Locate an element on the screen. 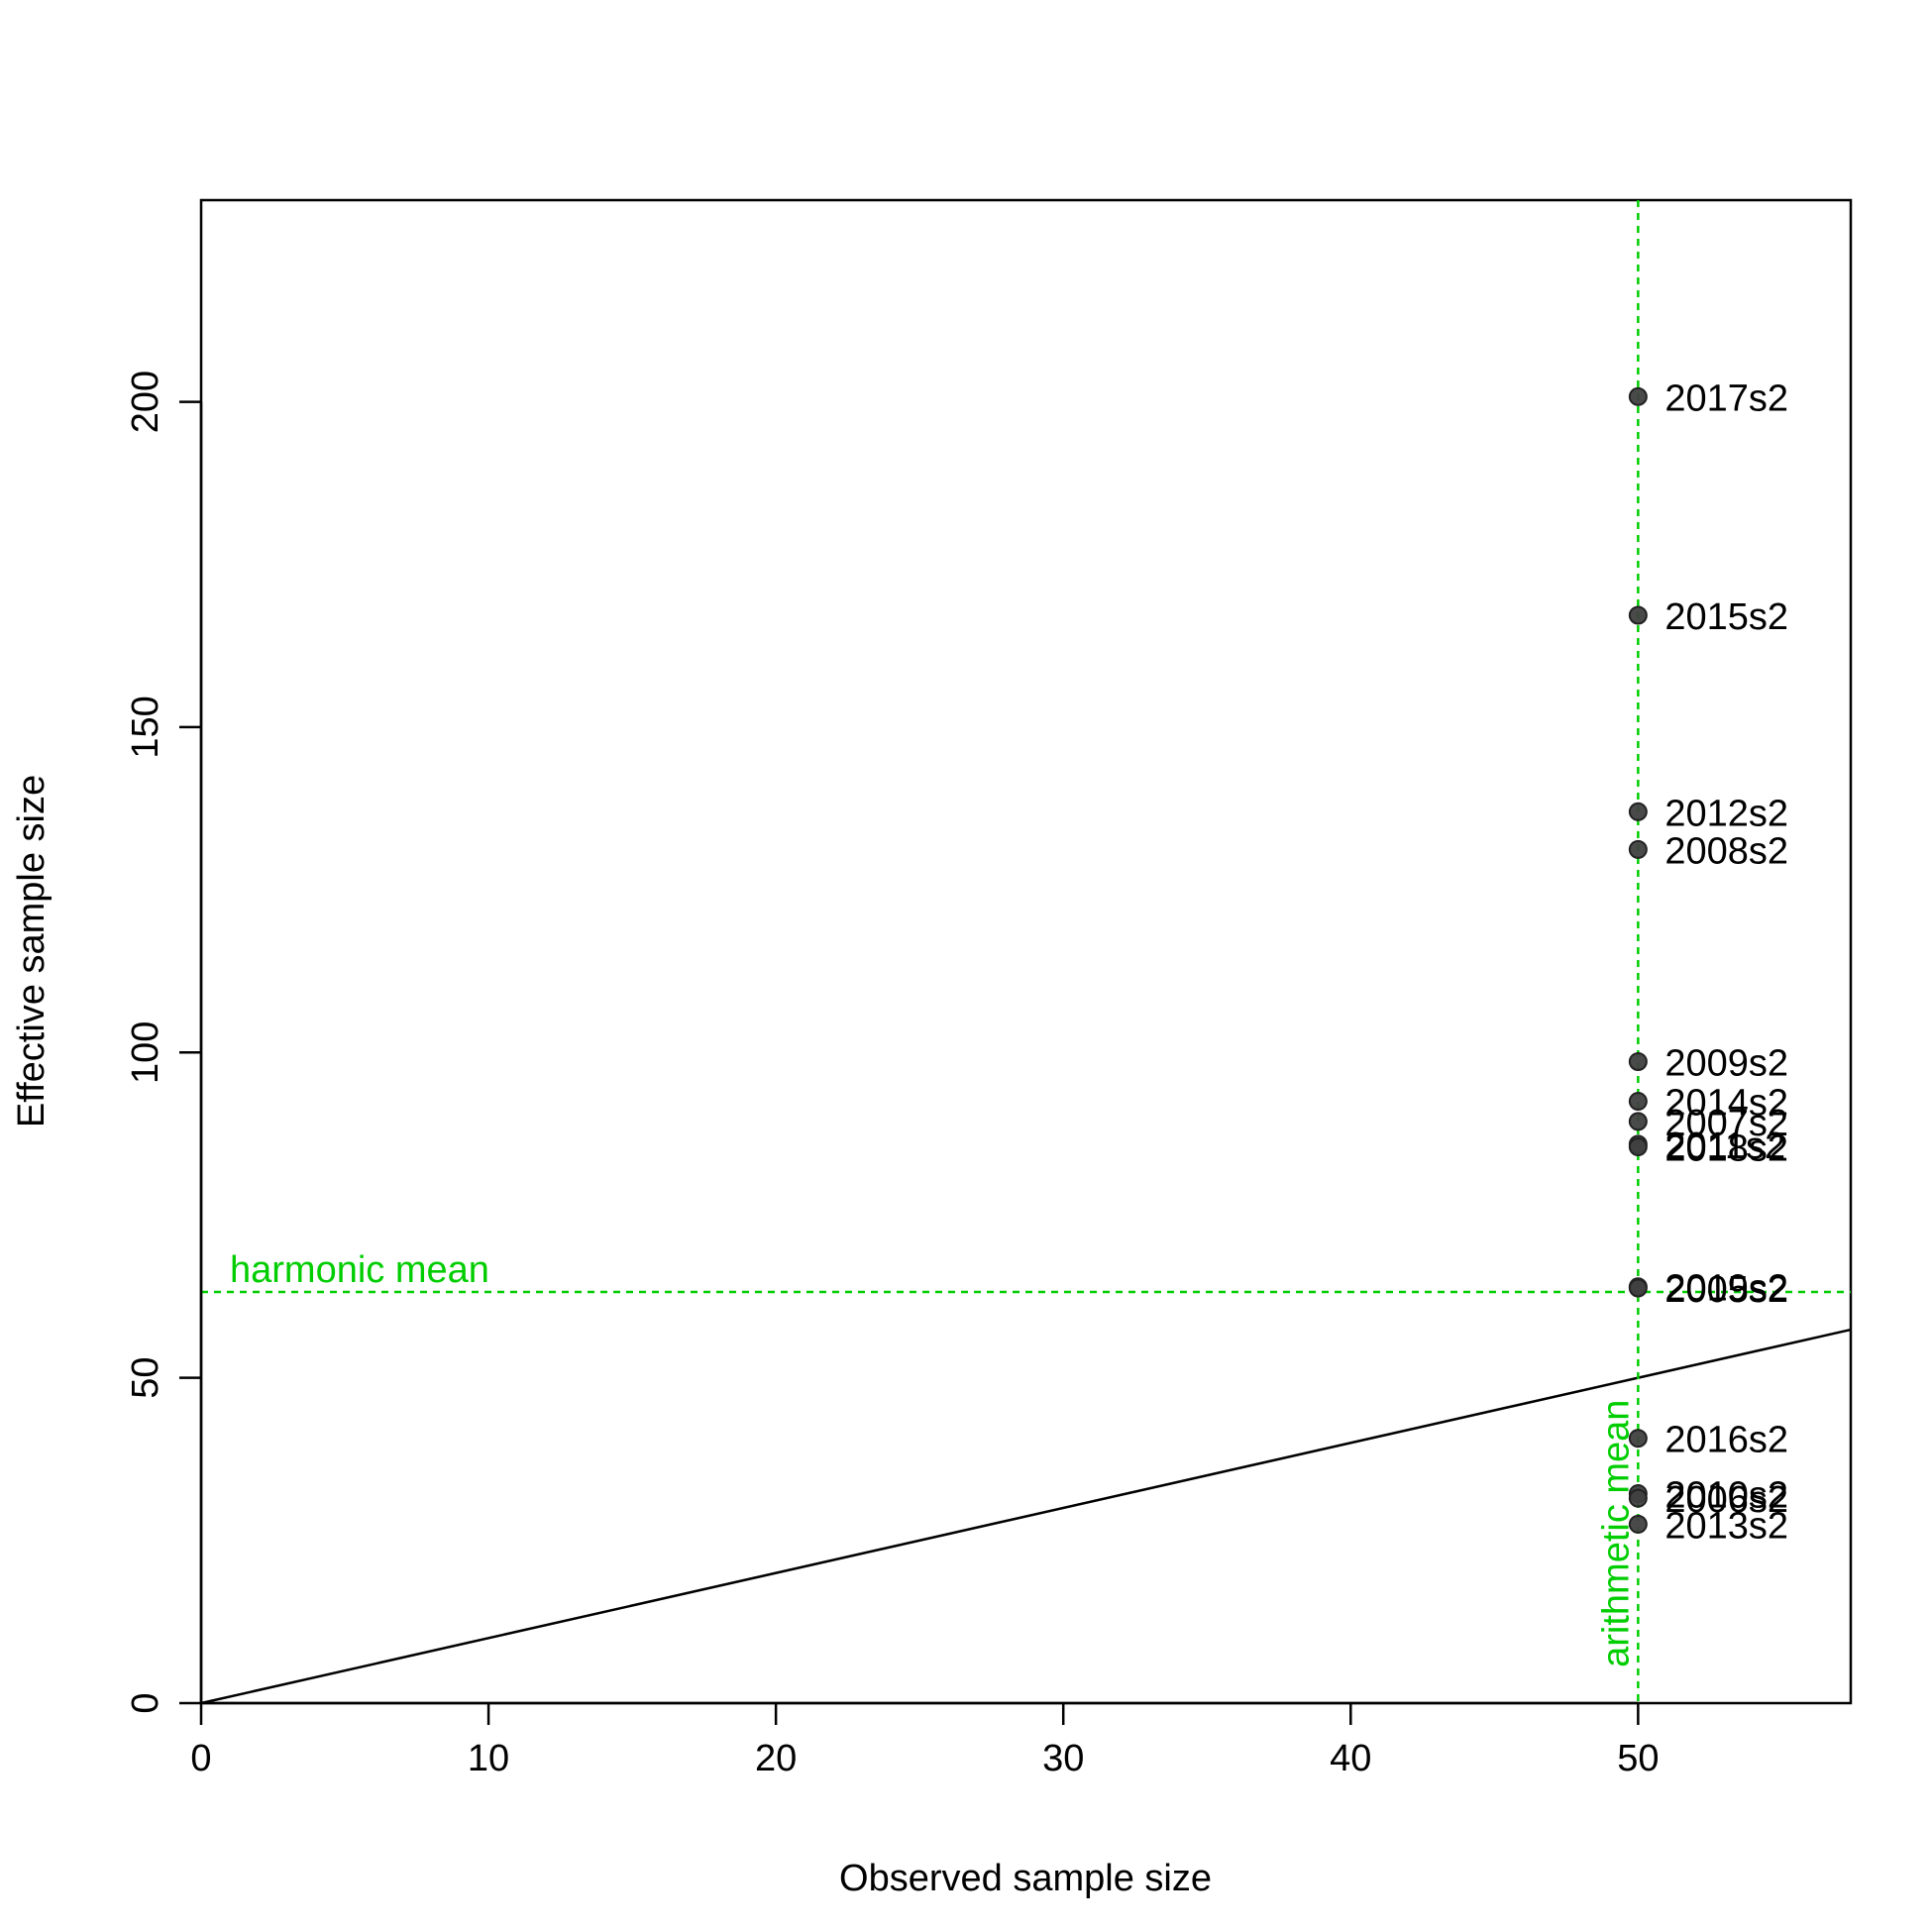 The width and height of the screenshot is (1932, 1932). point-label: 2018s2 is located at coordinates (1726, 1149).